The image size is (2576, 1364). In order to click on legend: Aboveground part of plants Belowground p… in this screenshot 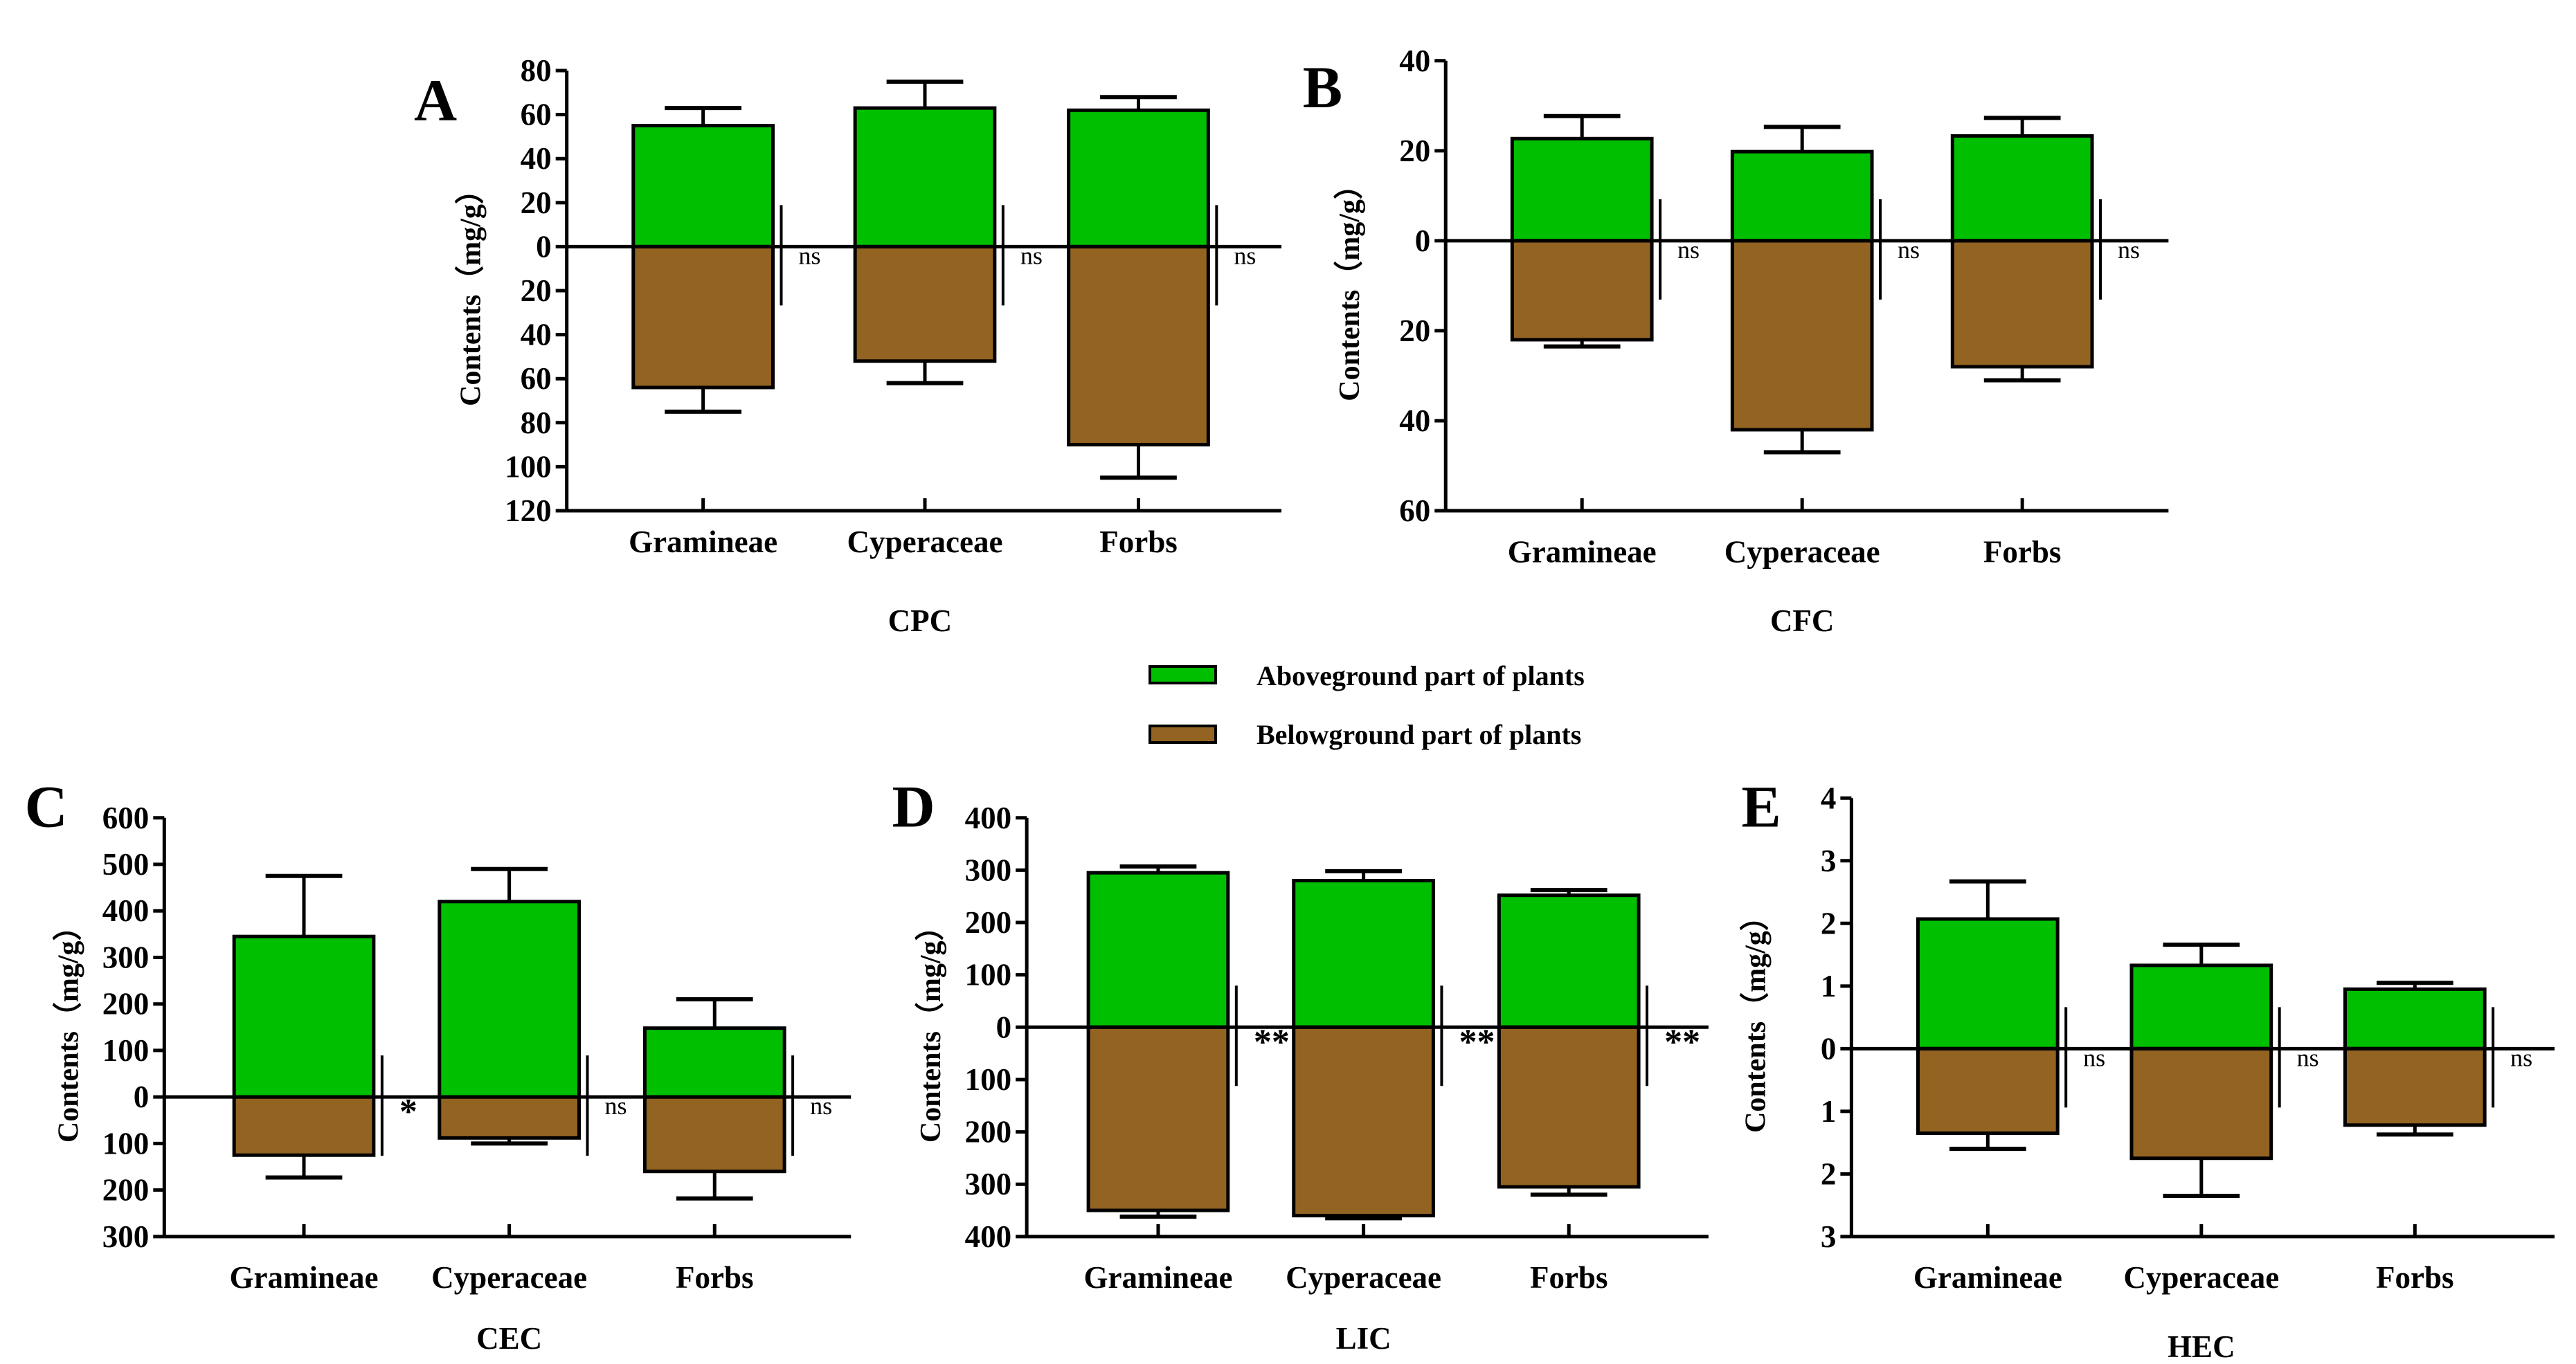, I will do `click(1367, 705)`.